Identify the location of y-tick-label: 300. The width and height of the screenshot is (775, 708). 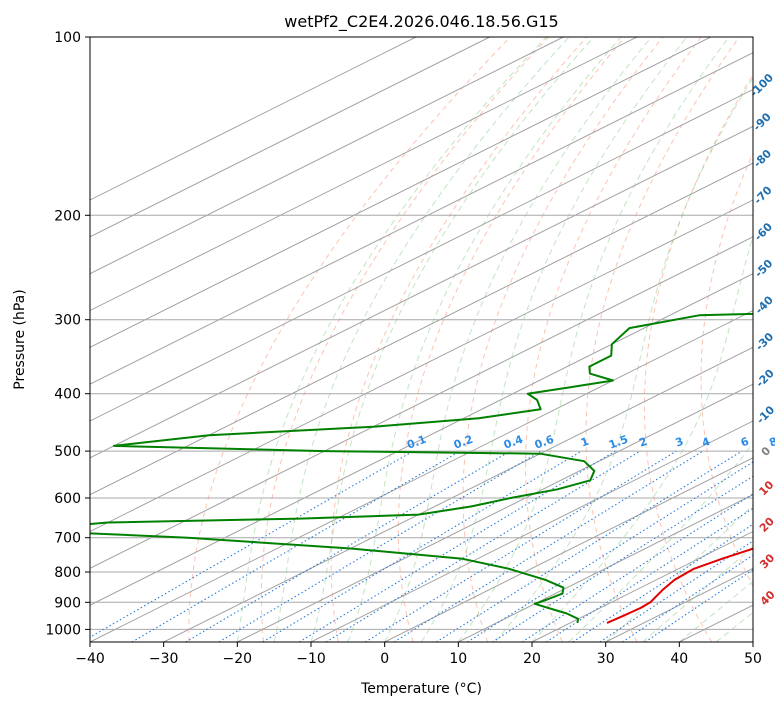
(67, 321).